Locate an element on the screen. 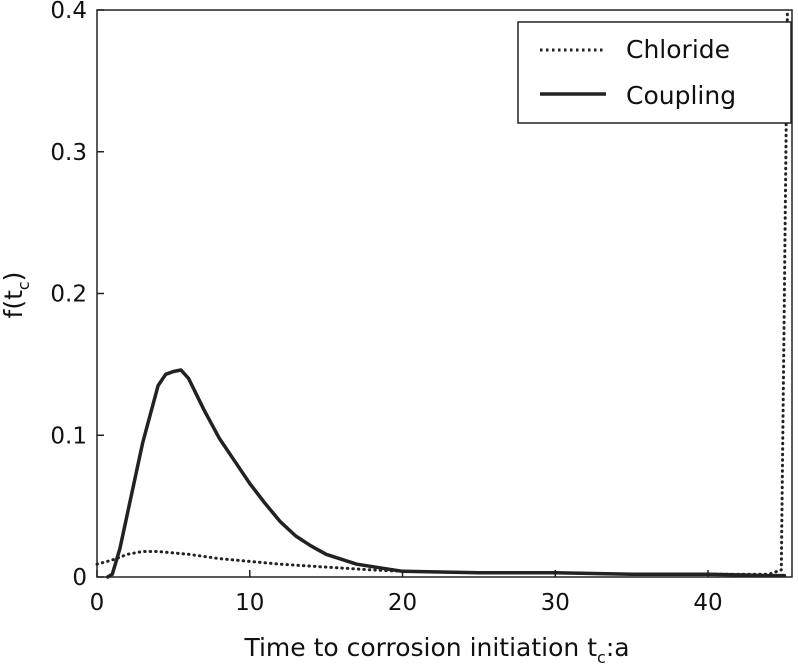 This screenshot has width=798, height=669. y-axis-title: f(tc) is located at coordinates (16, 295).